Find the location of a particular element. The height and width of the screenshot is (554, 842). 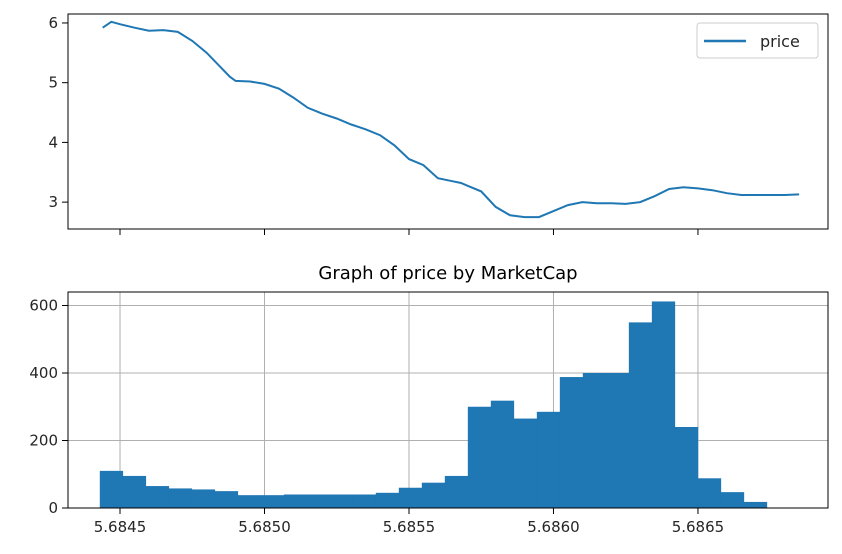

bottom-xtick-label-3: 5.6860 is located at coordinates (553, 527).